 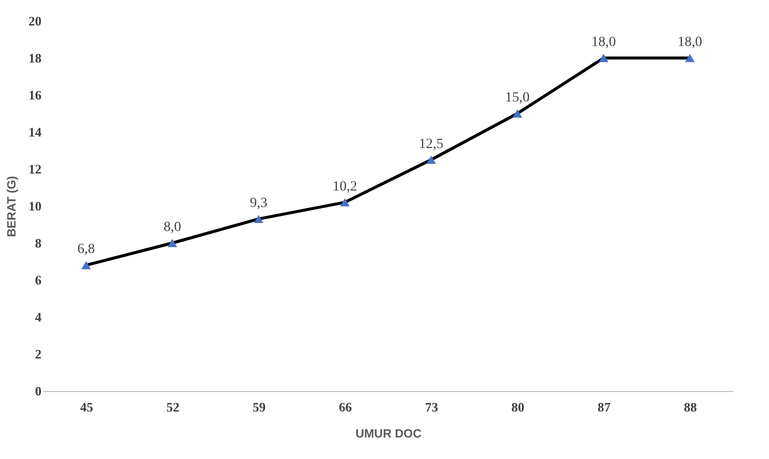 I want to click on y-tick-label: 10, so click(x=35, y=206).